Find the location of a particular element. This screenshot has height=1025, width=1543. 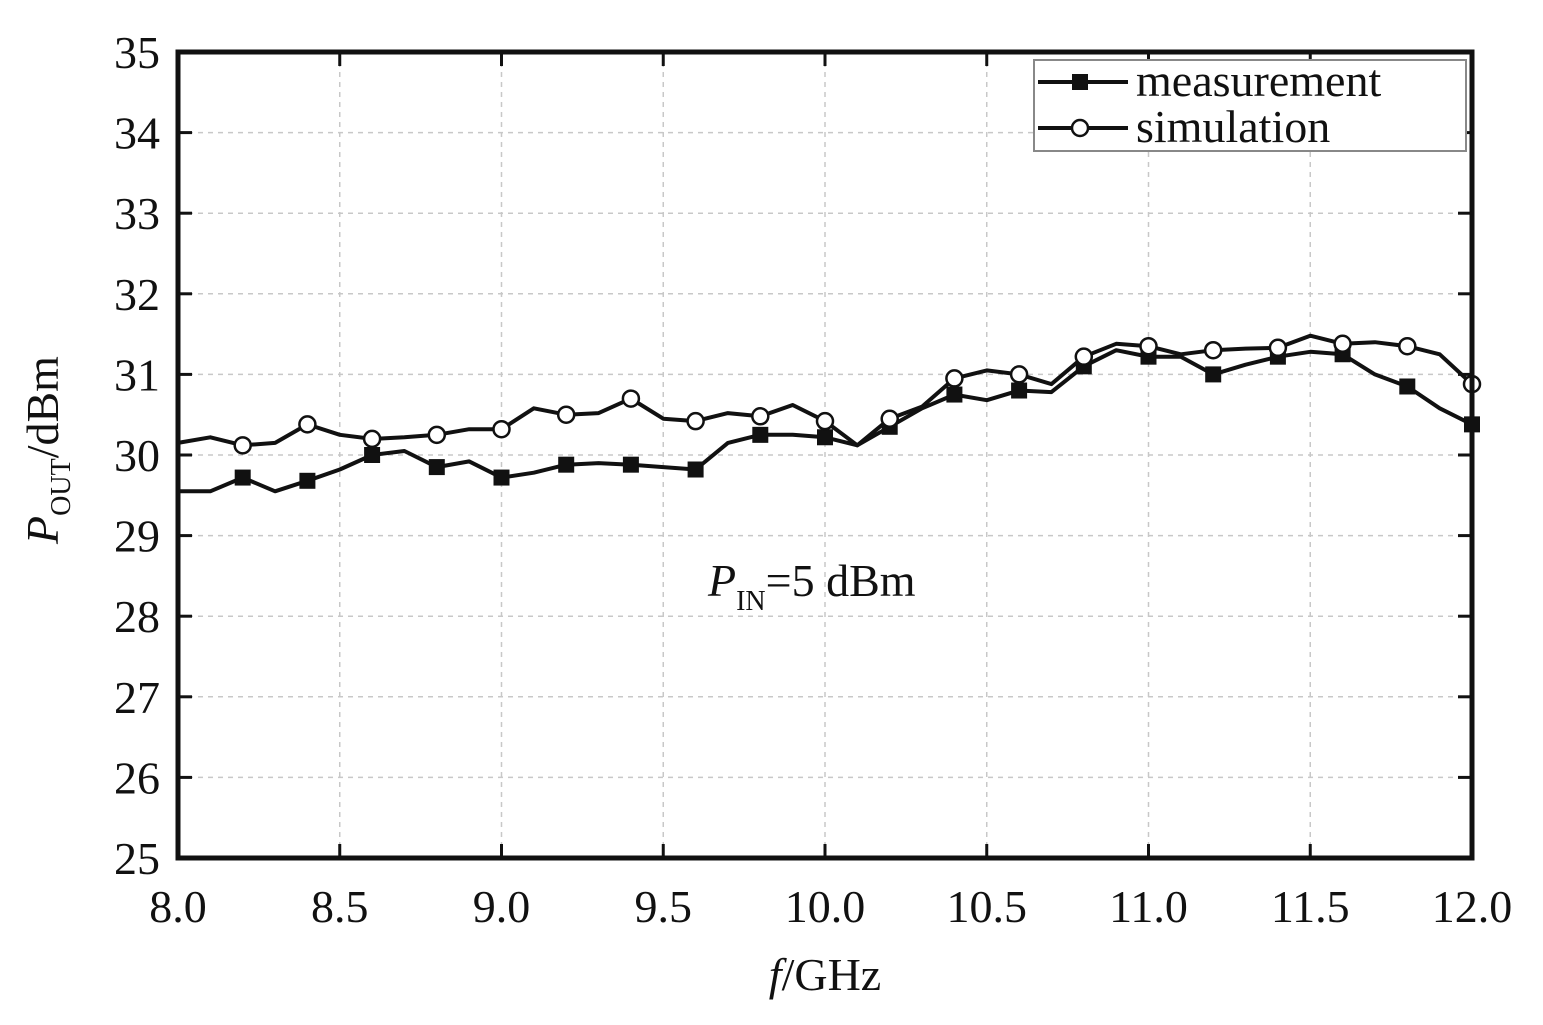

series-measurement is located at coordinates (829, 420).